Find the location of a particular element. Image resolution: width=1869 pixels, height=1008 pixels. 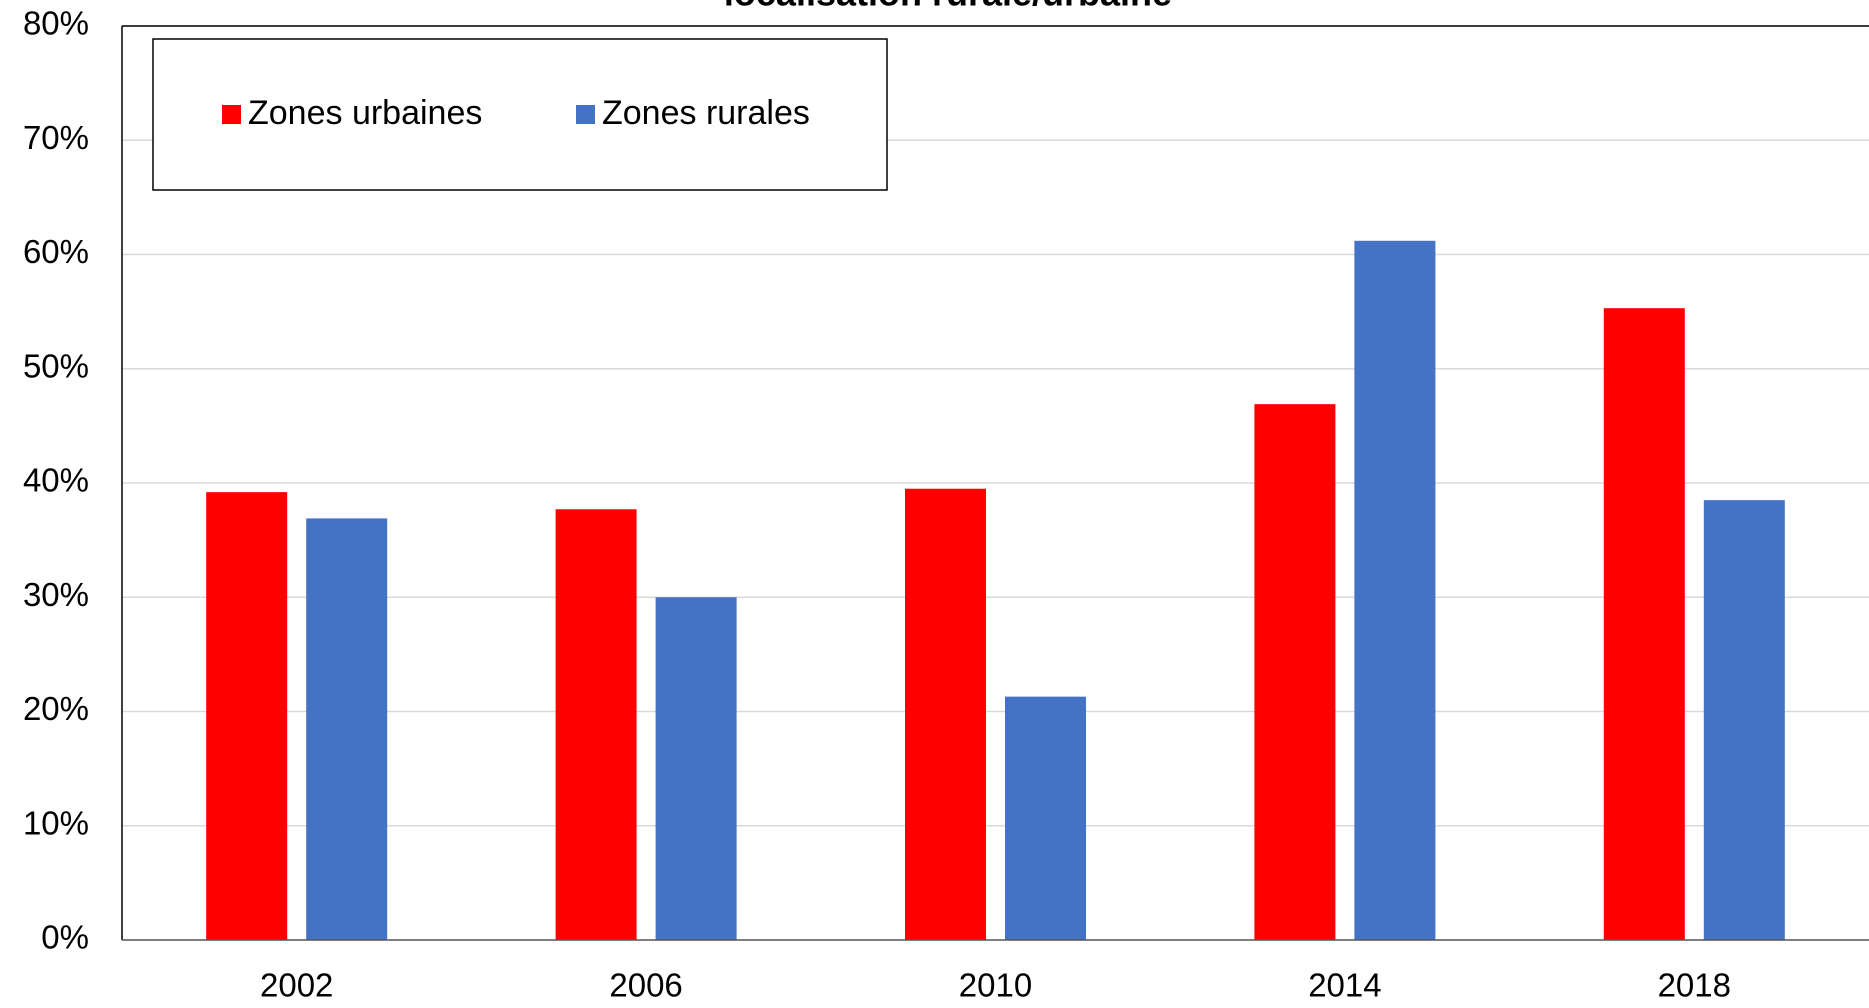

legend-label: Zones rurales is located at coordinates (706, 113).